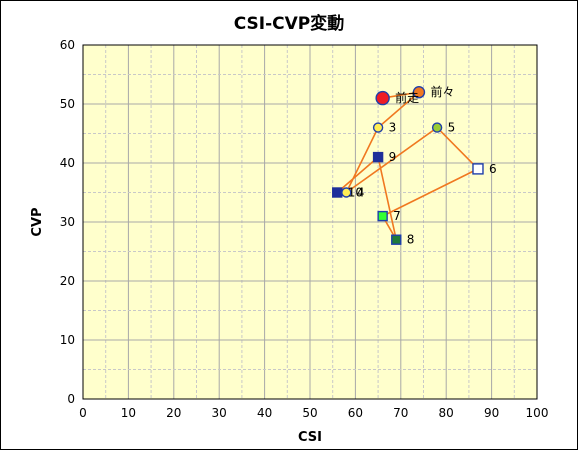 This screenshot has width=578, height=450. I want to click on x-tick-label: 10, so click(128, 413).